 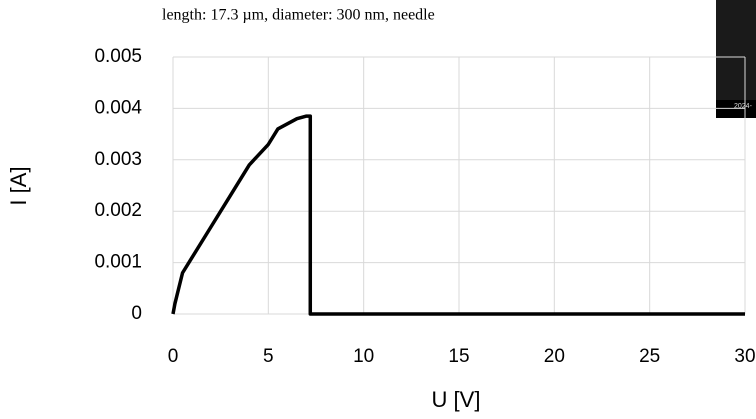 What do you see at coordinates (118, 262) in the screenshot?
I see `y-tick-label: 0.001` at bounding box center [118, 262].